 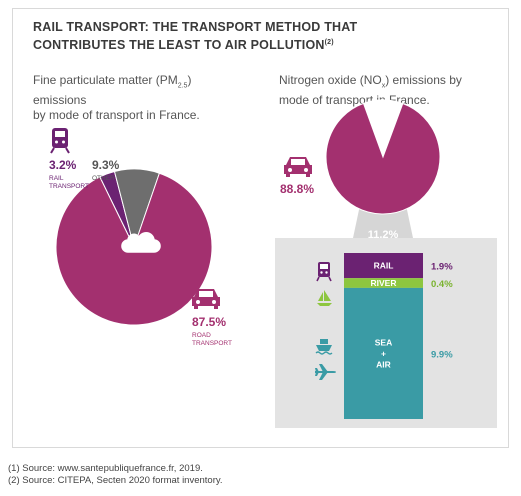 I want to click on breakdown-label-1-0: RIVER, so click(x=384, y=283).